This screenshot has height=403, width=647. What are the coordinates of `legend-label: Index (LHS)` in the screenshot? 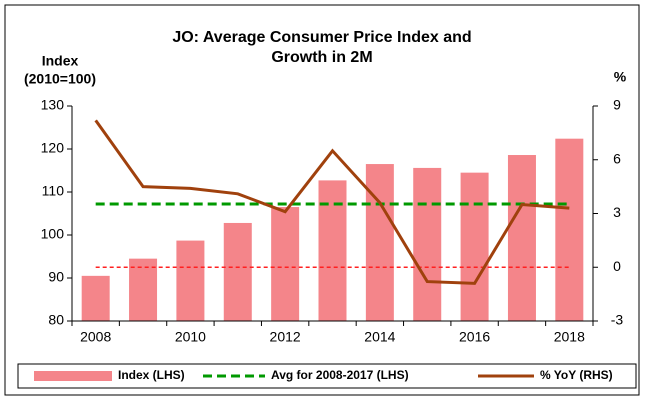 It's located at (151, 375).